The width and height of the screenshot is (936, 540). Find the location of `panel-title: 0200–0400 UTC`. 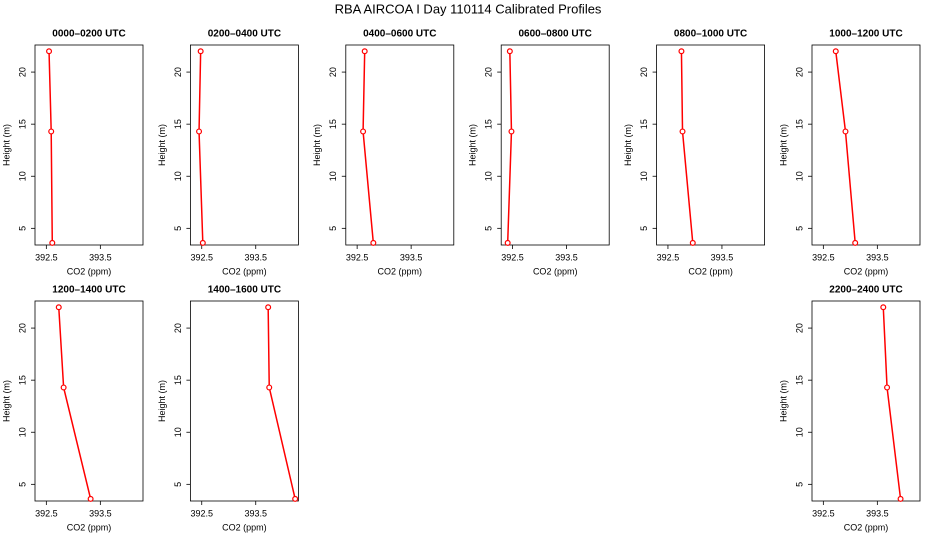

panel-title: 0200–0400 UTC is located at coordinates (244, 34).